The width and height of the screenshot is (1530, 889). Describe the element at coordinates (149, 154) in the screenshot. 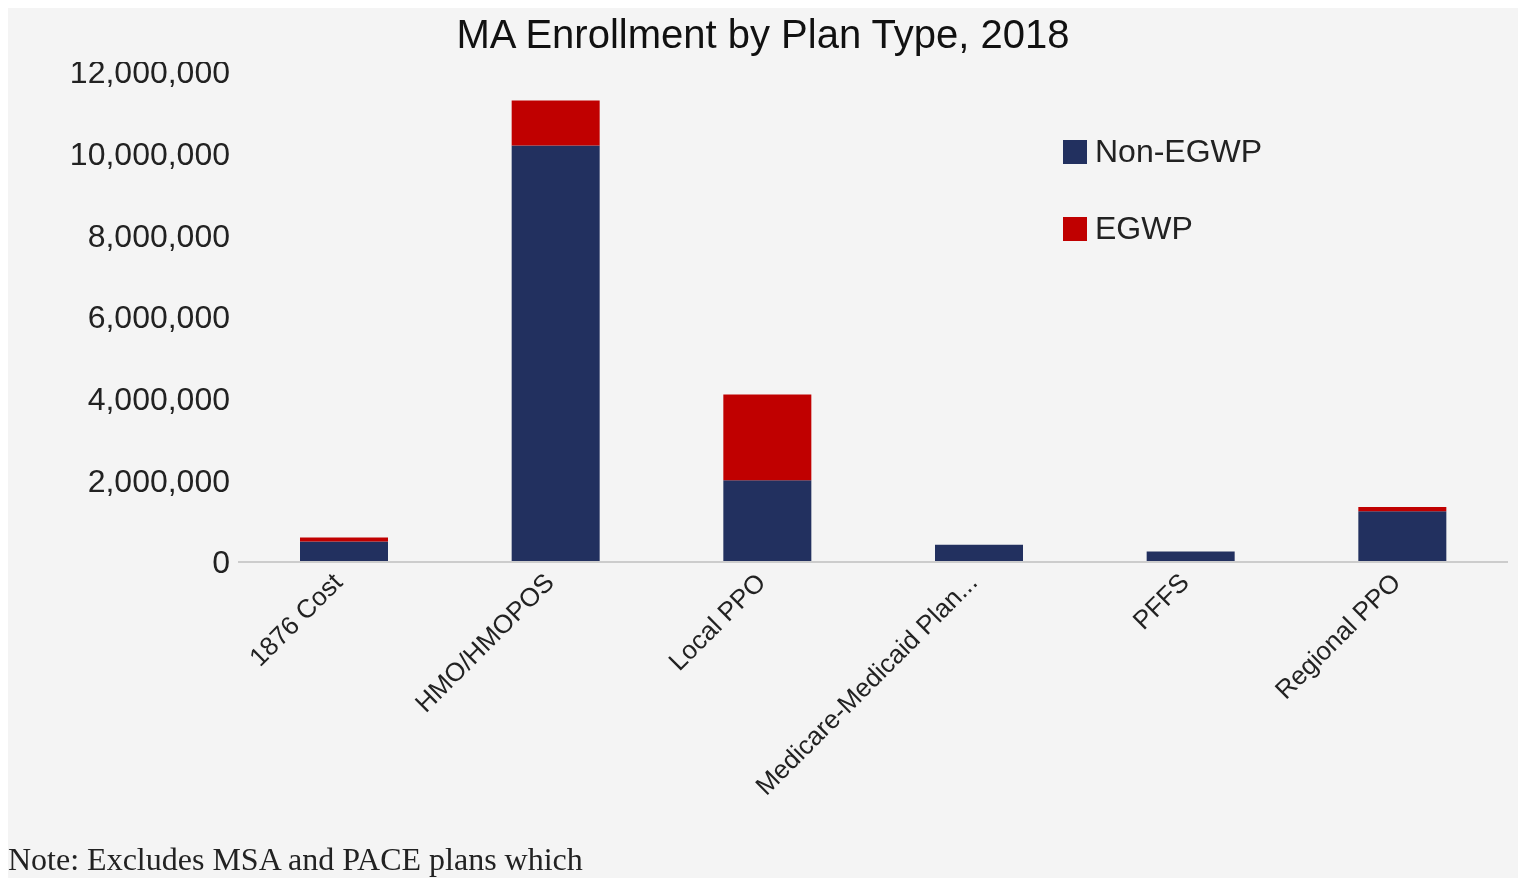

I see `y-tick-label: 10,000,000` at that location.